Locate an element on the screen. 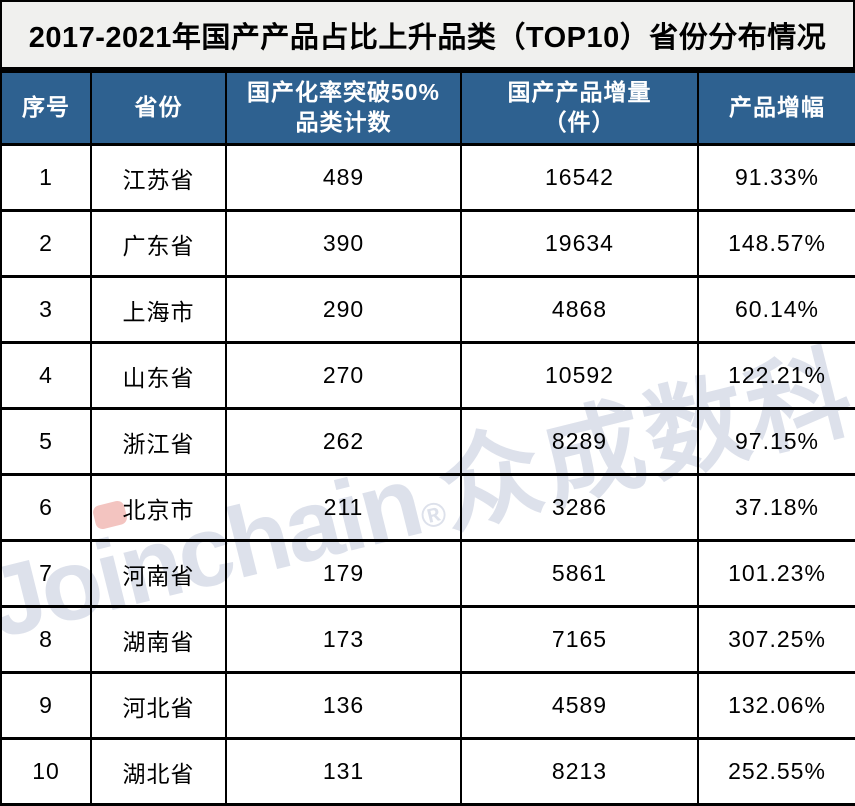 The image size is (855, 806). cell-category-count: 173 is located at coordinates (343, 639).